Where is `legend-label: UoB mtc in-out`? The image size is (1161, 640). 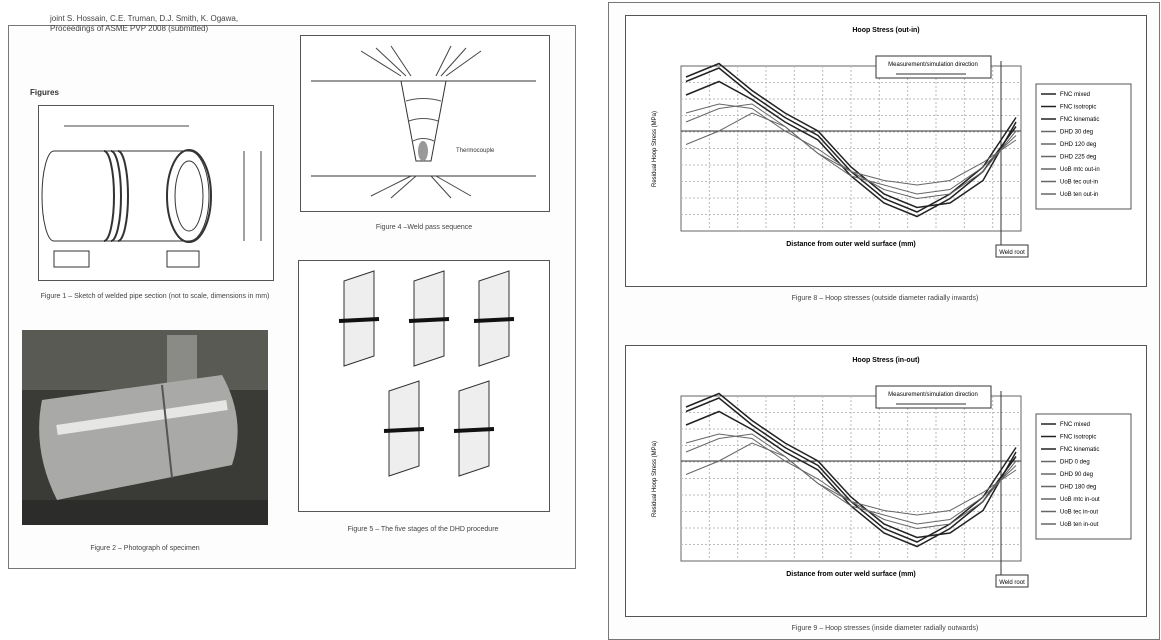
legend-label: UoB mtc in-out is located at coordinates (1080, 500).